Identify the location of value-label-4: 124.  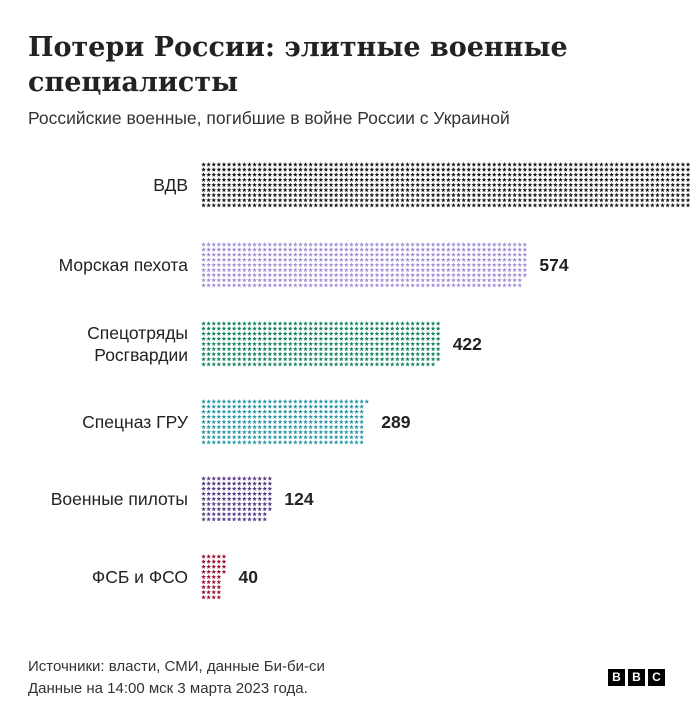
(298, 499).